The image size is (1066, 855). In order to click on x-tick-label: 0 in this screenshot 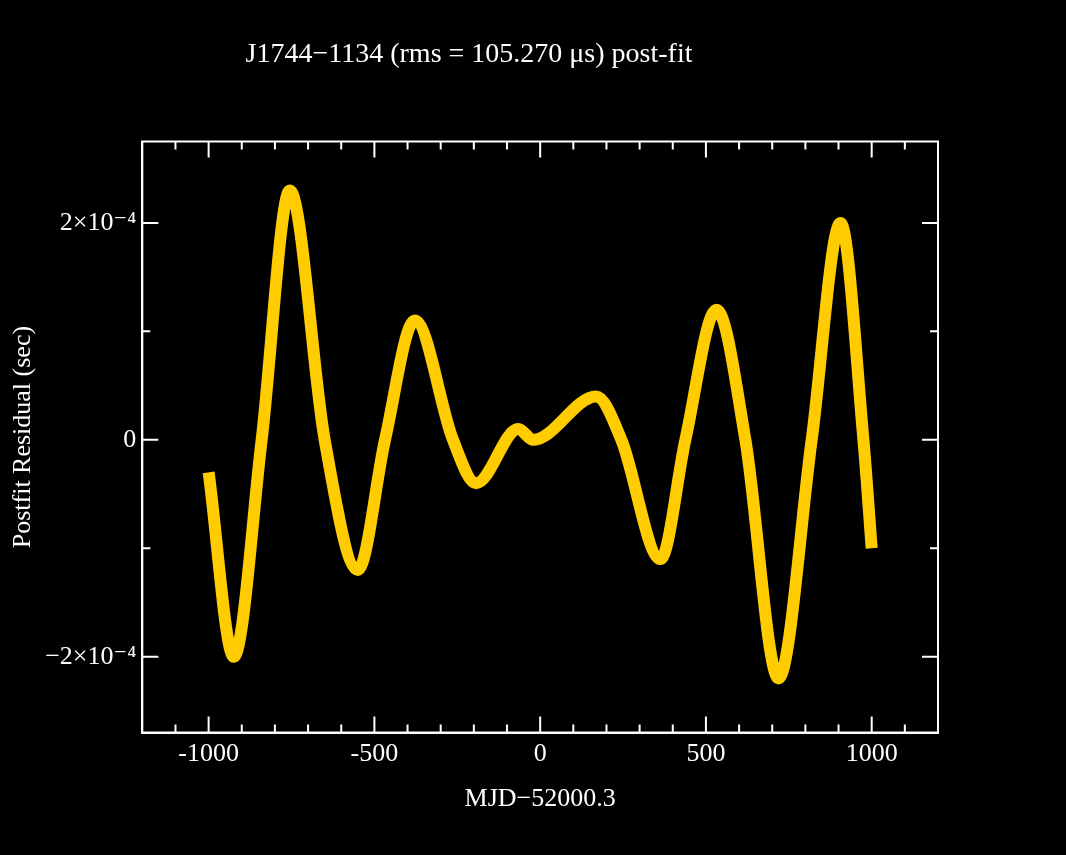, I will do `click(540, 753)`.